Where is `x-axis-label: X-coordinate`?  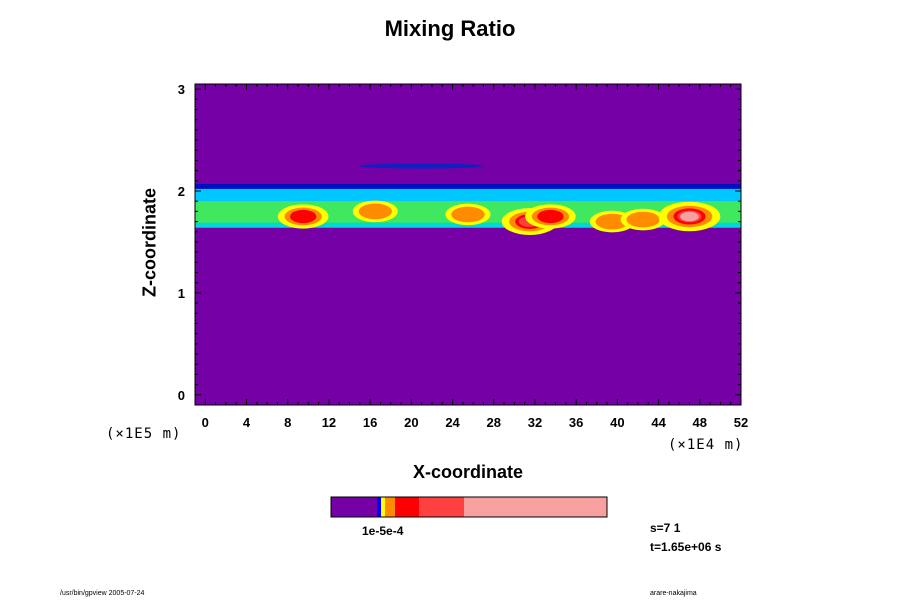
x-axis-label: X-coordinate is located at coordinates (467, 472).